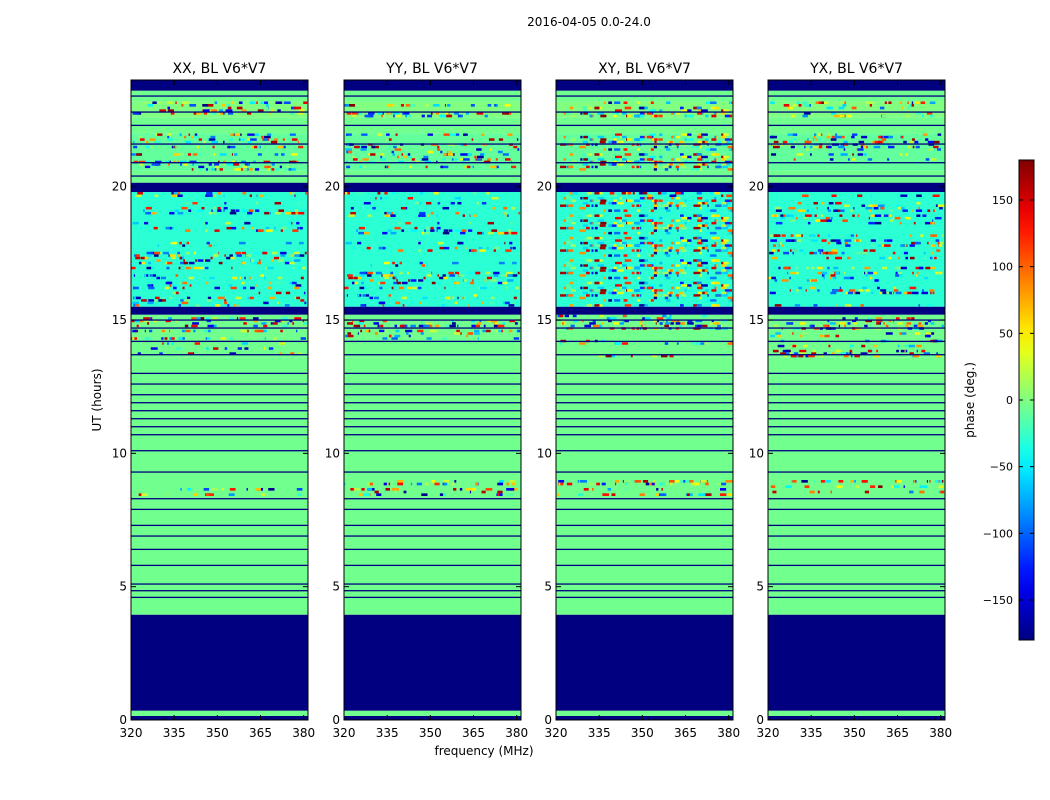  Describe the element at coordinates (760, 720) in the screenshot. I see `y-tick-label: 0` at that location.